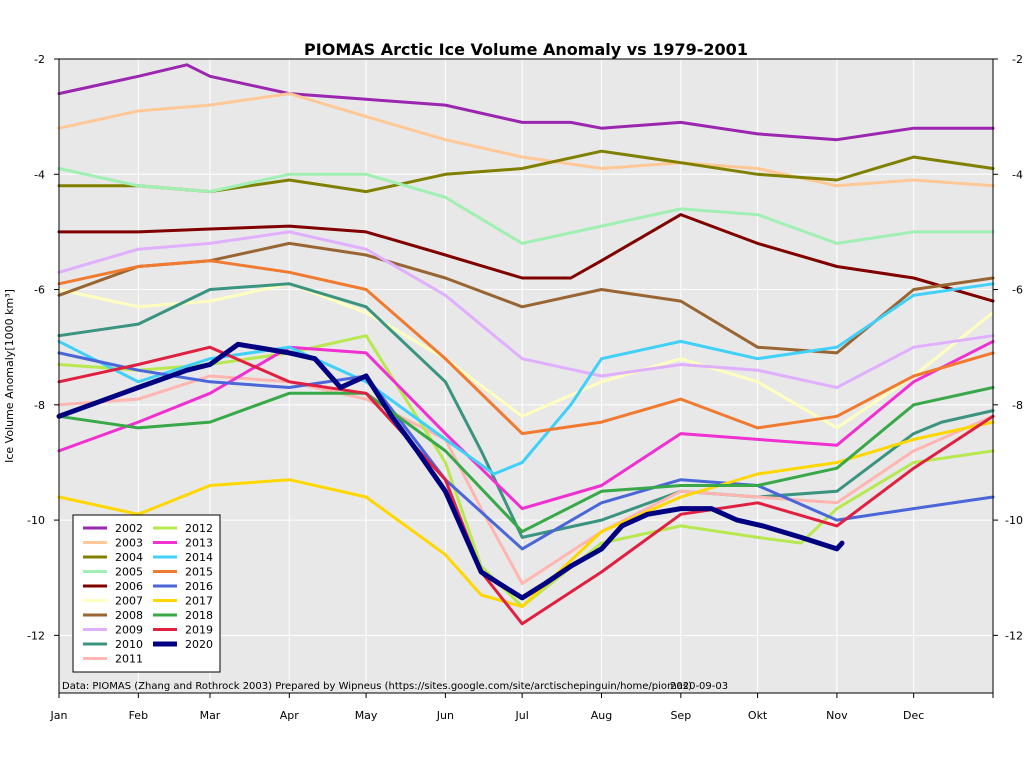 The width and height of the screenshot is (1024, 768). Describe the element at coordinates (199, 601) in the screenshot. I see `legend-label-2017: 2017` at that location.